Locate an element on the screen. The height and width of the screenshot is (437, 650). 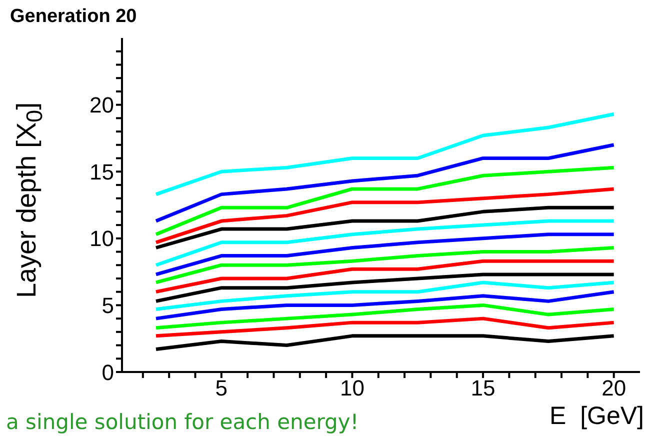
chart-title: Generation 20 is located at coordinates (73, 17).